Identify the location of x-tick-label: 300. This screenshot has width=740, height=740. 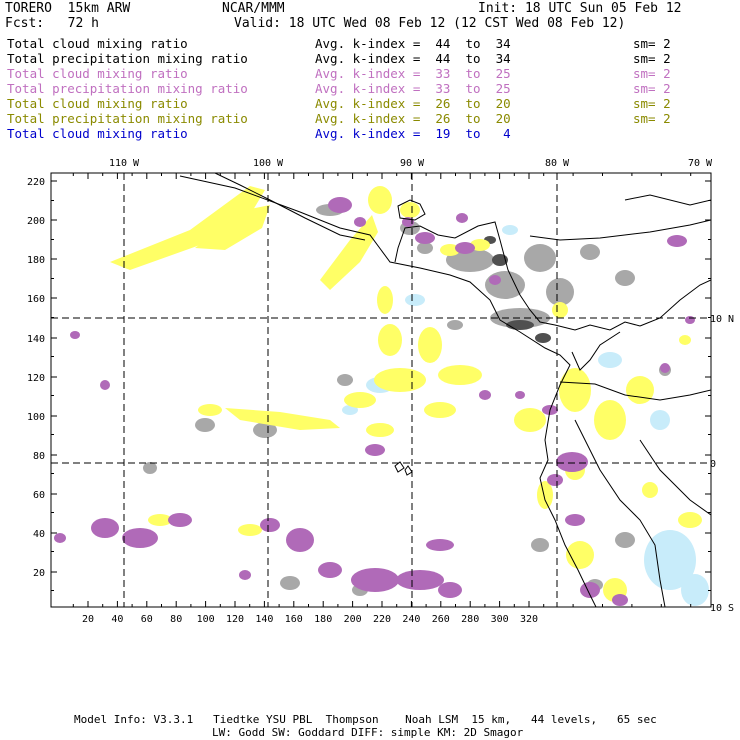
(500, 619).